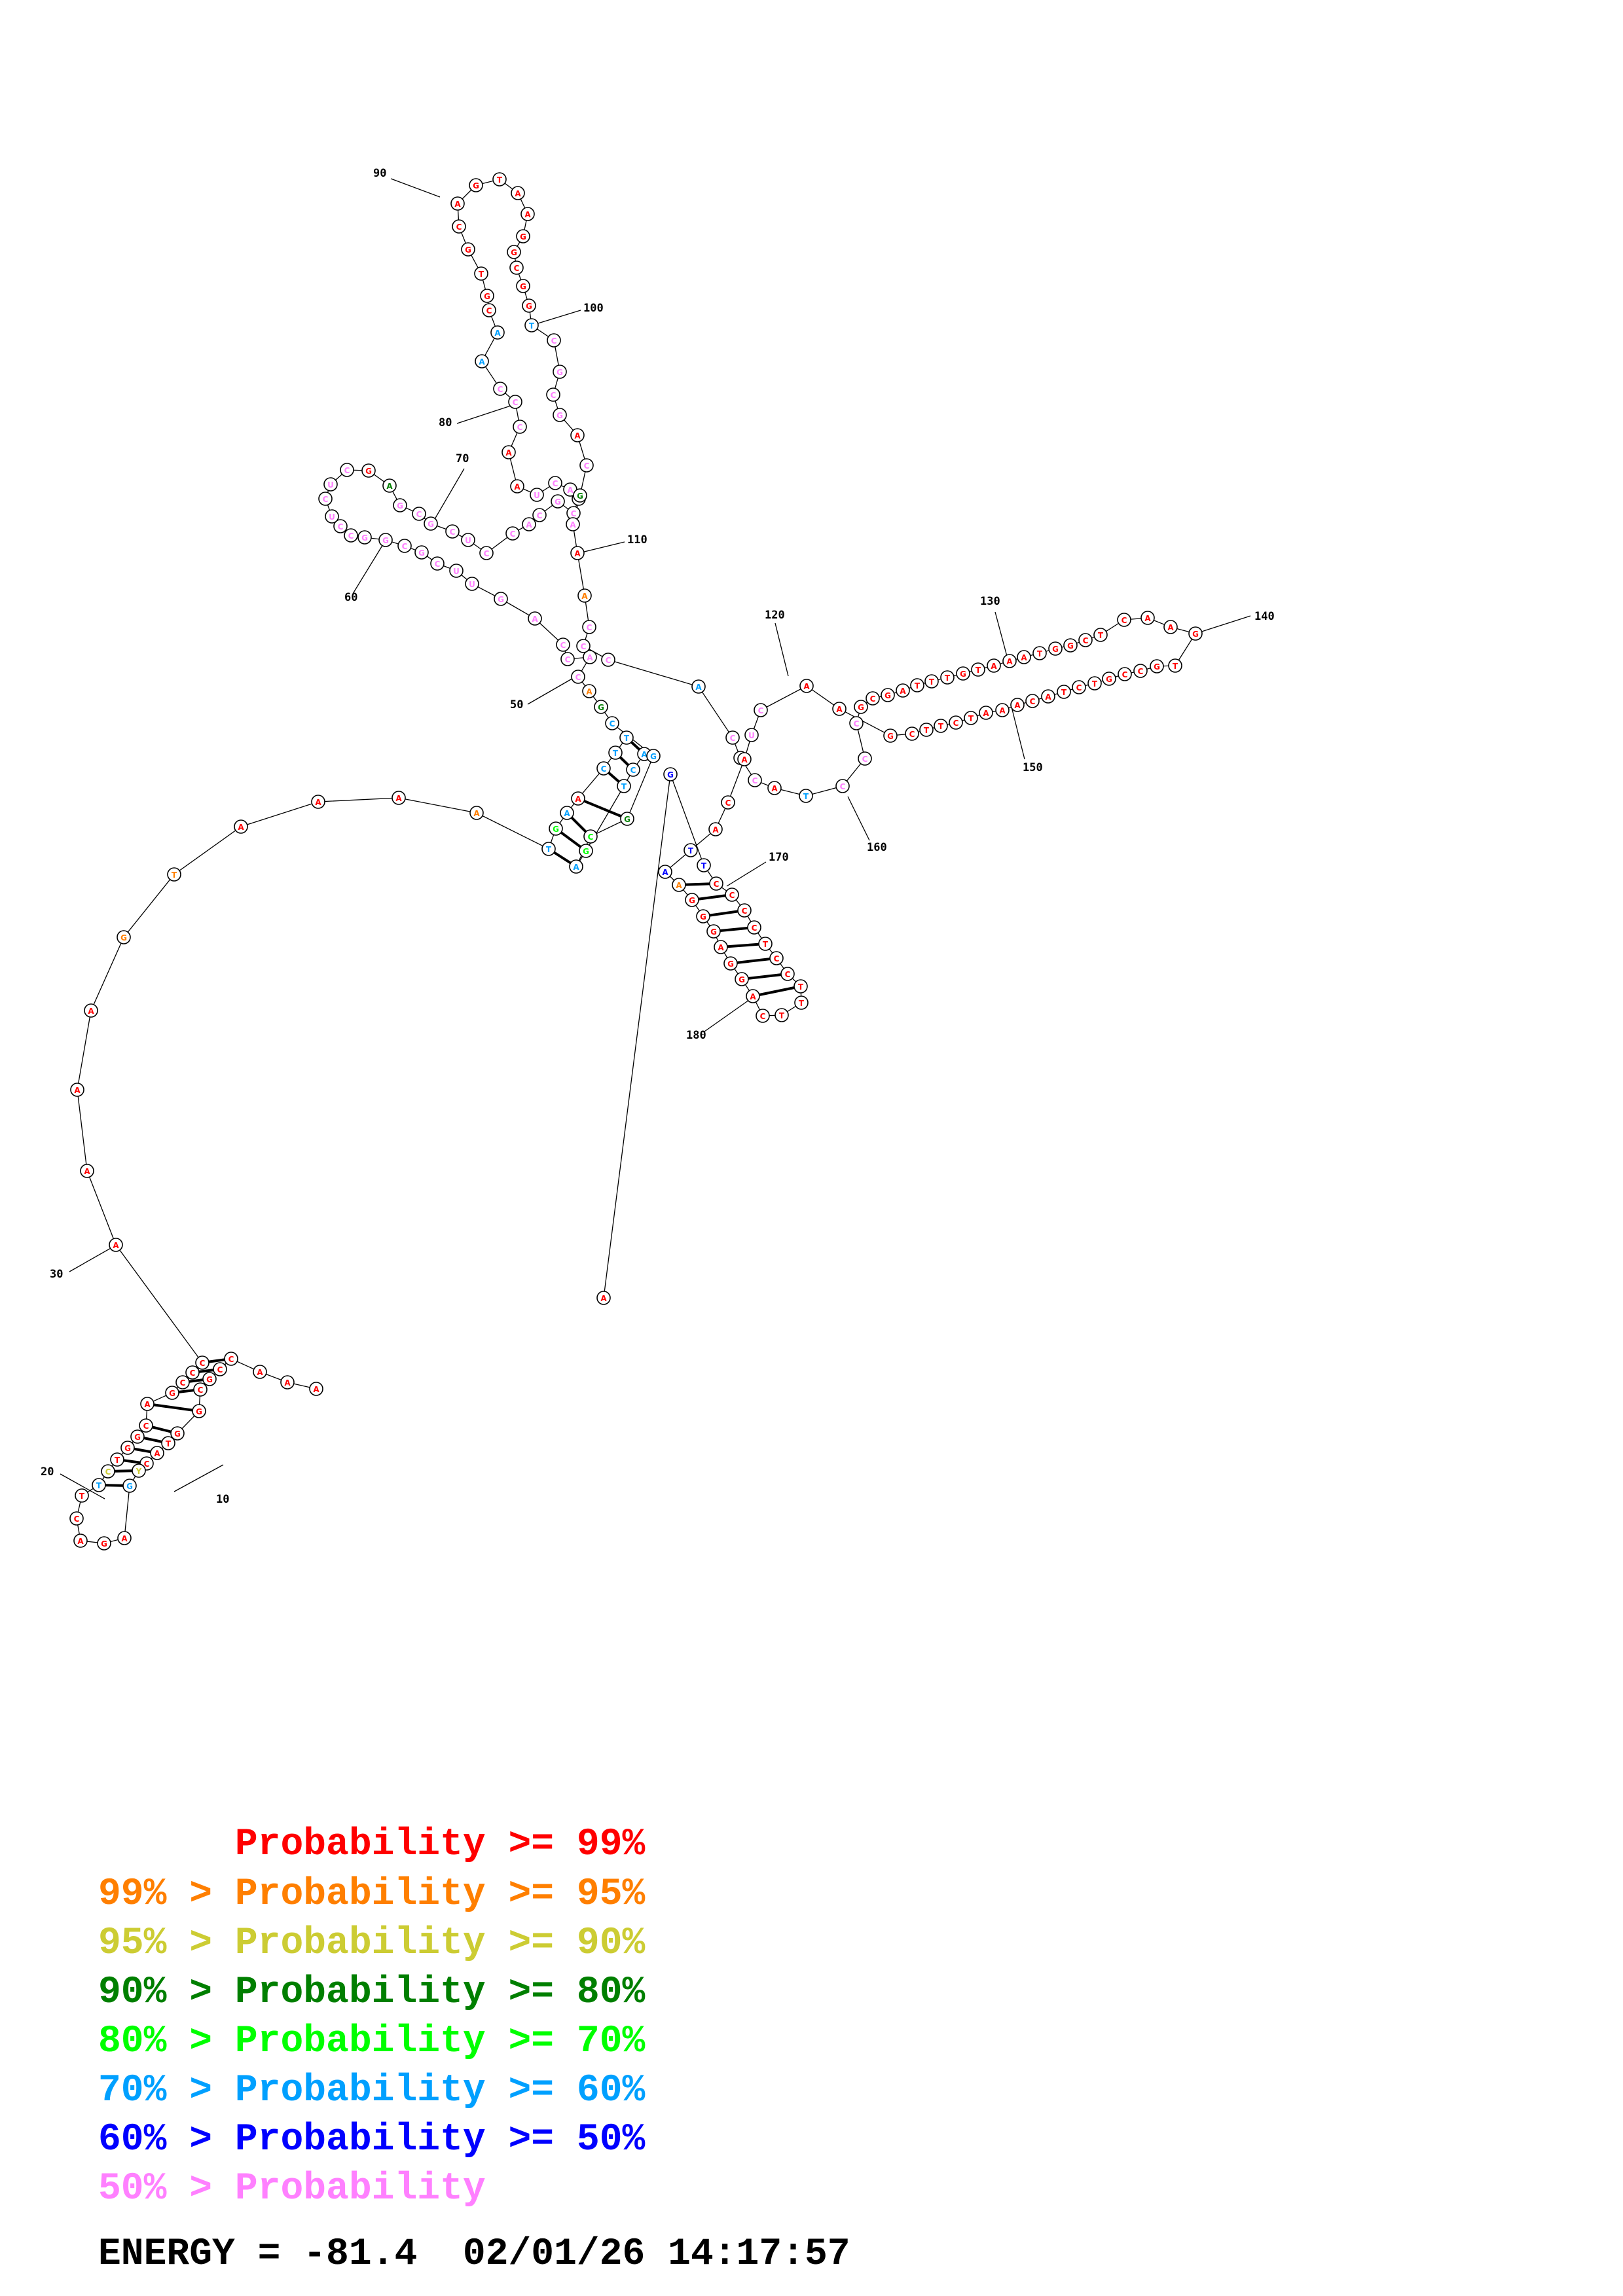 This screenshot has height=2296, width=1623. I want to click on position-label: 80, so click(445, 422).